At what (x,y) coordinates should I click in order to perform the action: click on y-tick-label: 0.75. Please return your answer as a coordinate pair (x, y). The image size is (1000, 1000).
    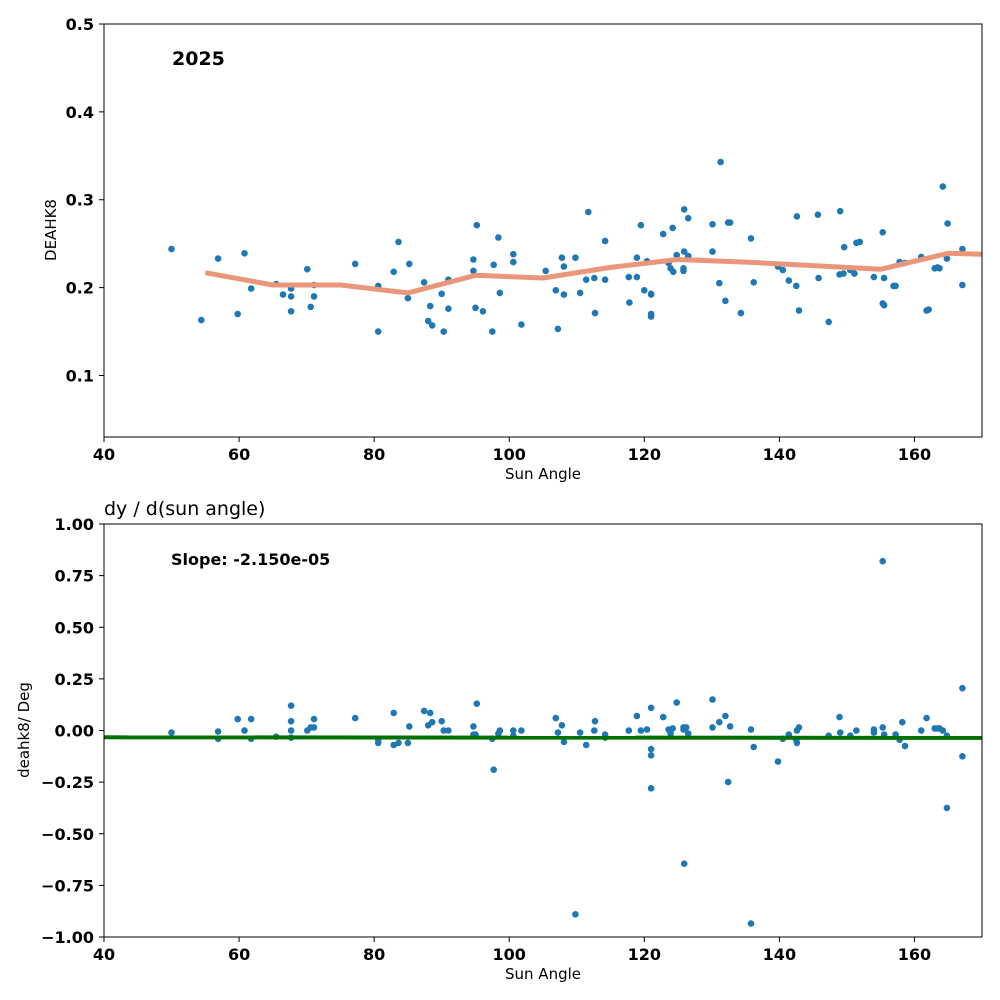
    Looking at the image, I should click on (74, 576).